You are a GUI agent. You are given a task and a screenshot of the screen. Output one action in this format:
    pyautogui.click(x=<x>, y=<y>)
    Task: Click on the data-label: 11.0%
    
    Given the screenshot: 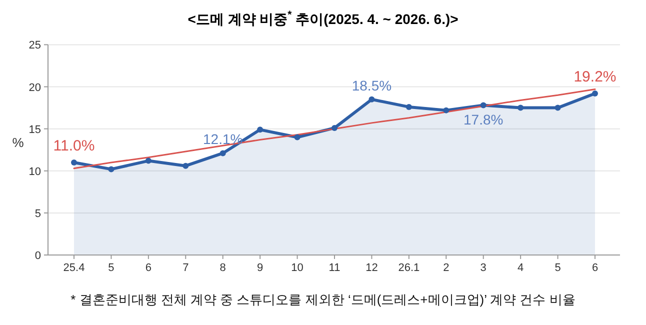 What is the action you would take?
    pyautogui.click(x=74, y=145)
    